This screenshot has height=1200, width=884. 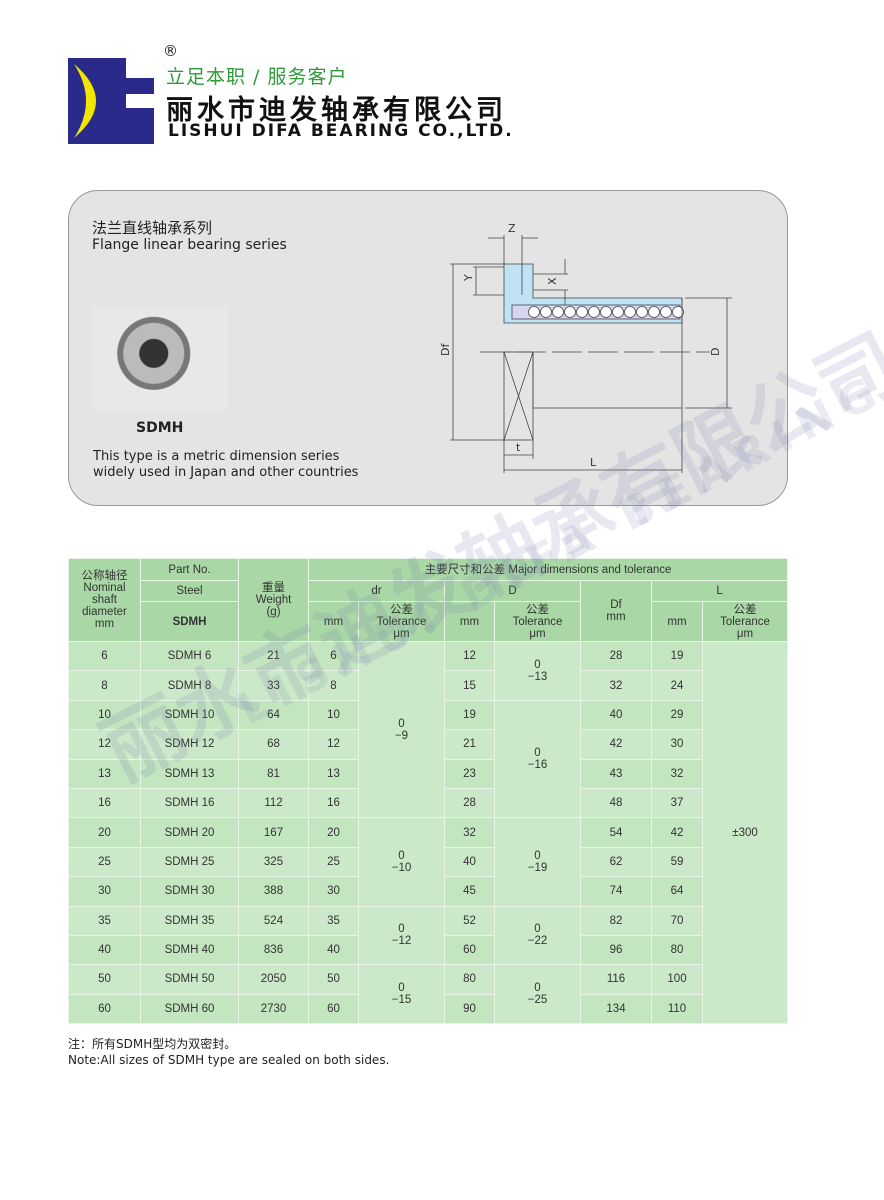 What do you see at coordinates (428, 803) in the screenshot?
I see `table-row: 16 SDMH 16 112 16 28 48 37` at bounding box center [428, 803].